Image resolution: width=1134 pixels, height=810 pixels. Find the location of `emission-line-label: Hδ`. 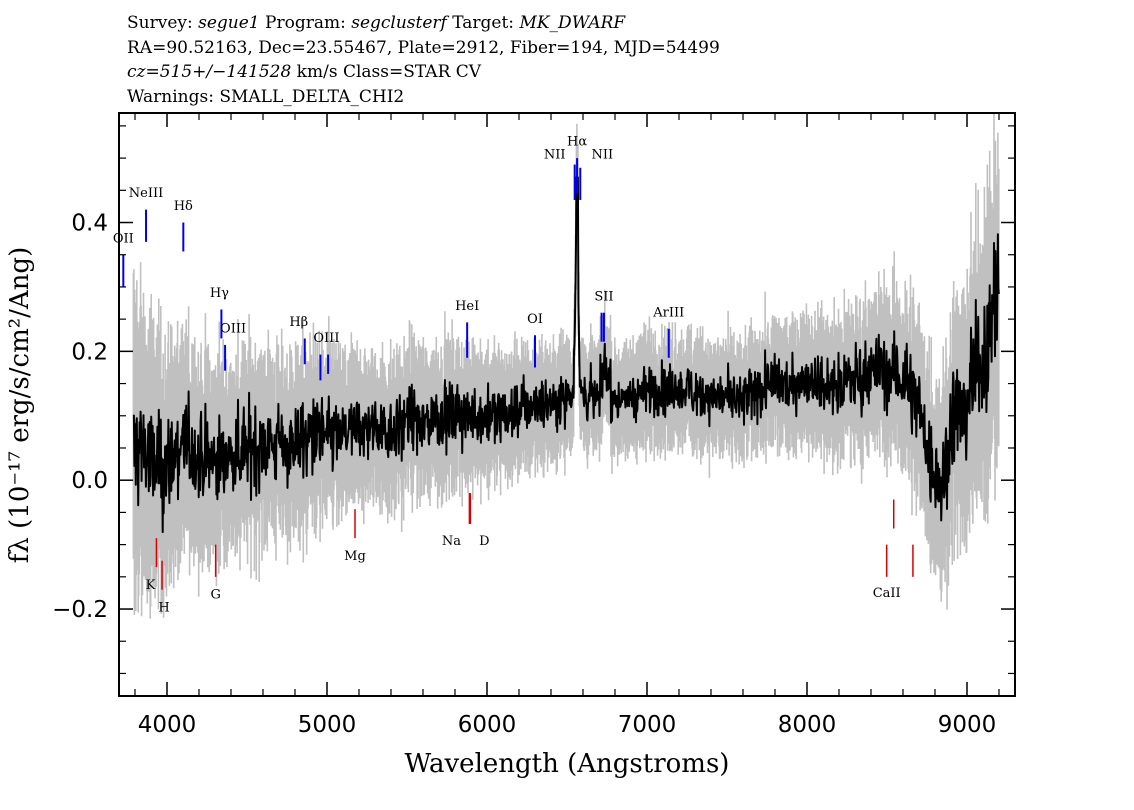

emission-line-label: Hδ is located at coordinates (183, 206).